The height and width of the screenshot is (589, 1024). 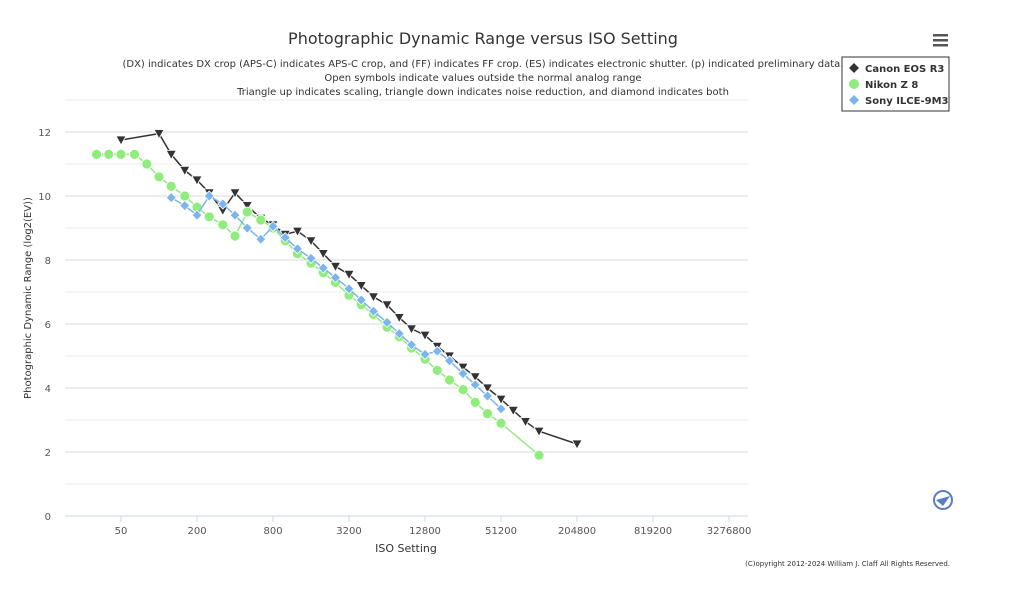 What do you see at coordinates (348, 531) in the screenshot?
I see `x-tick-label: 3200` at bounding box center [348, 531].